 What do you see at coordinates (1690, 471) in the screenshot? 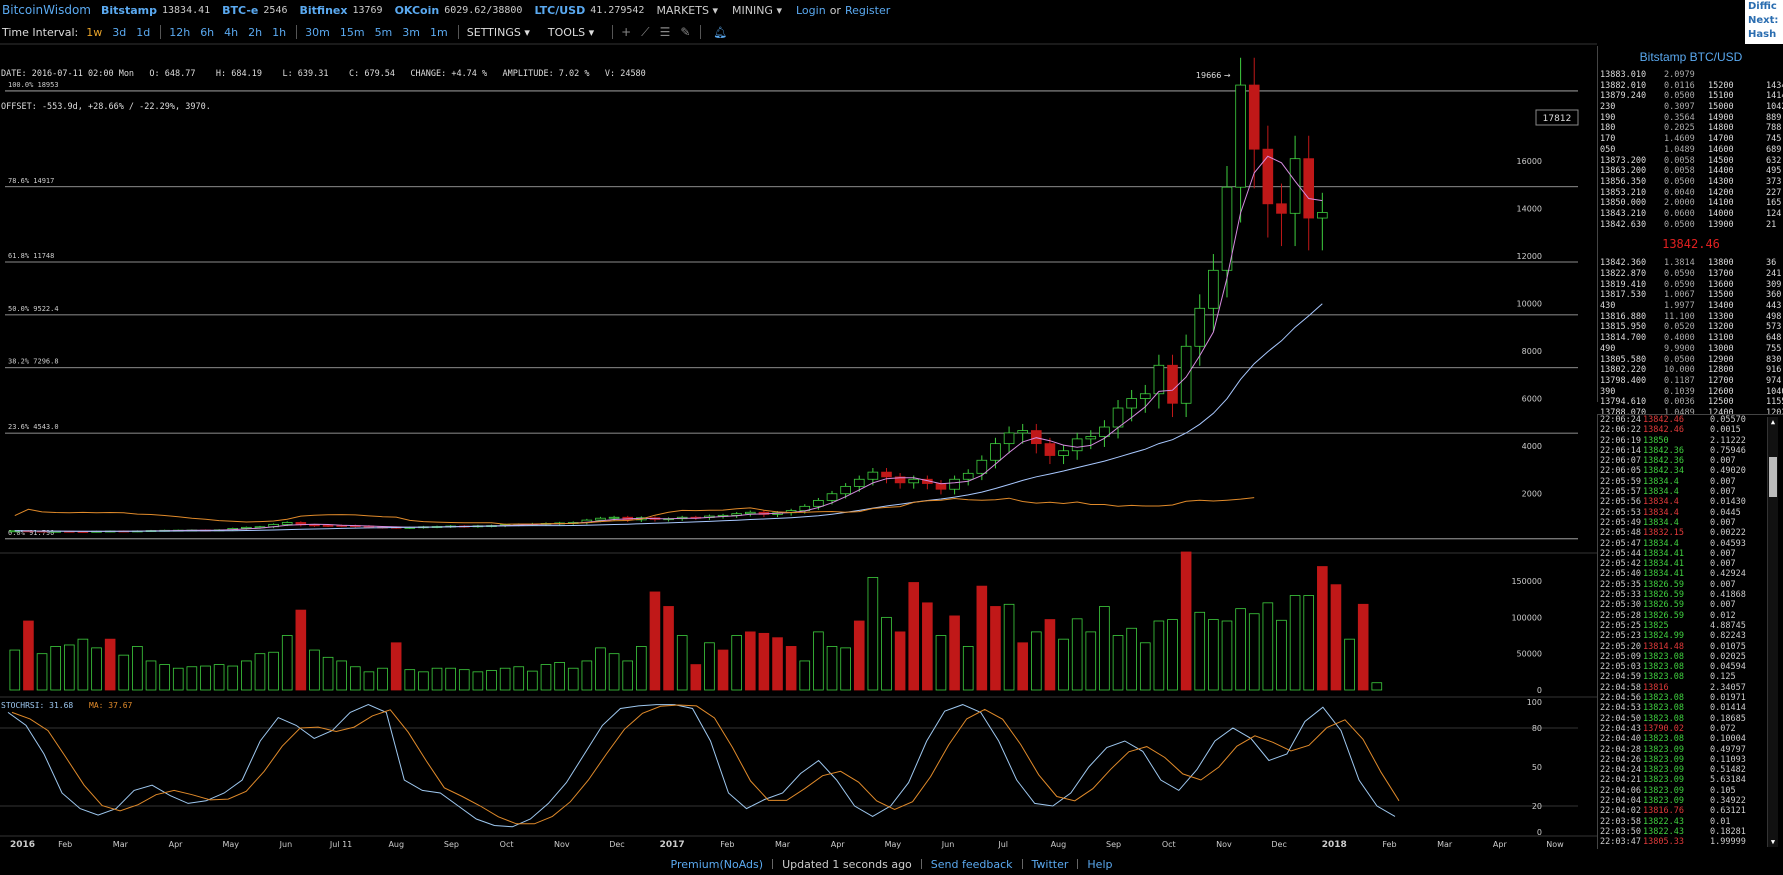
I see `trade-row: 22:06:05 13842.34 0.49020` at bounding box center [1690, 471].